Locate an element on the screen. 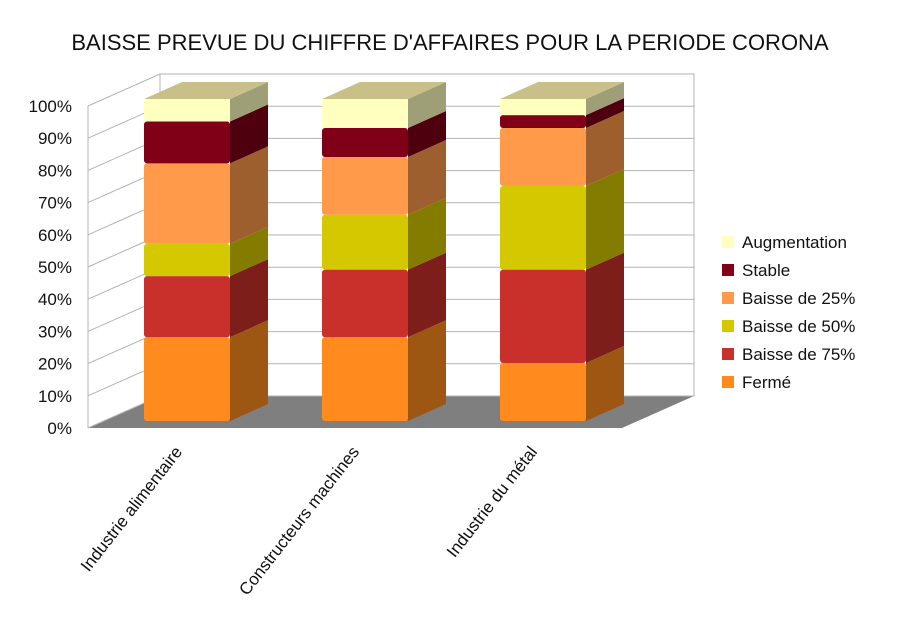 The height and width of the screenshot is (627, 900). bar-industrie-du-metal-stable is located at coordinates (562, 113).